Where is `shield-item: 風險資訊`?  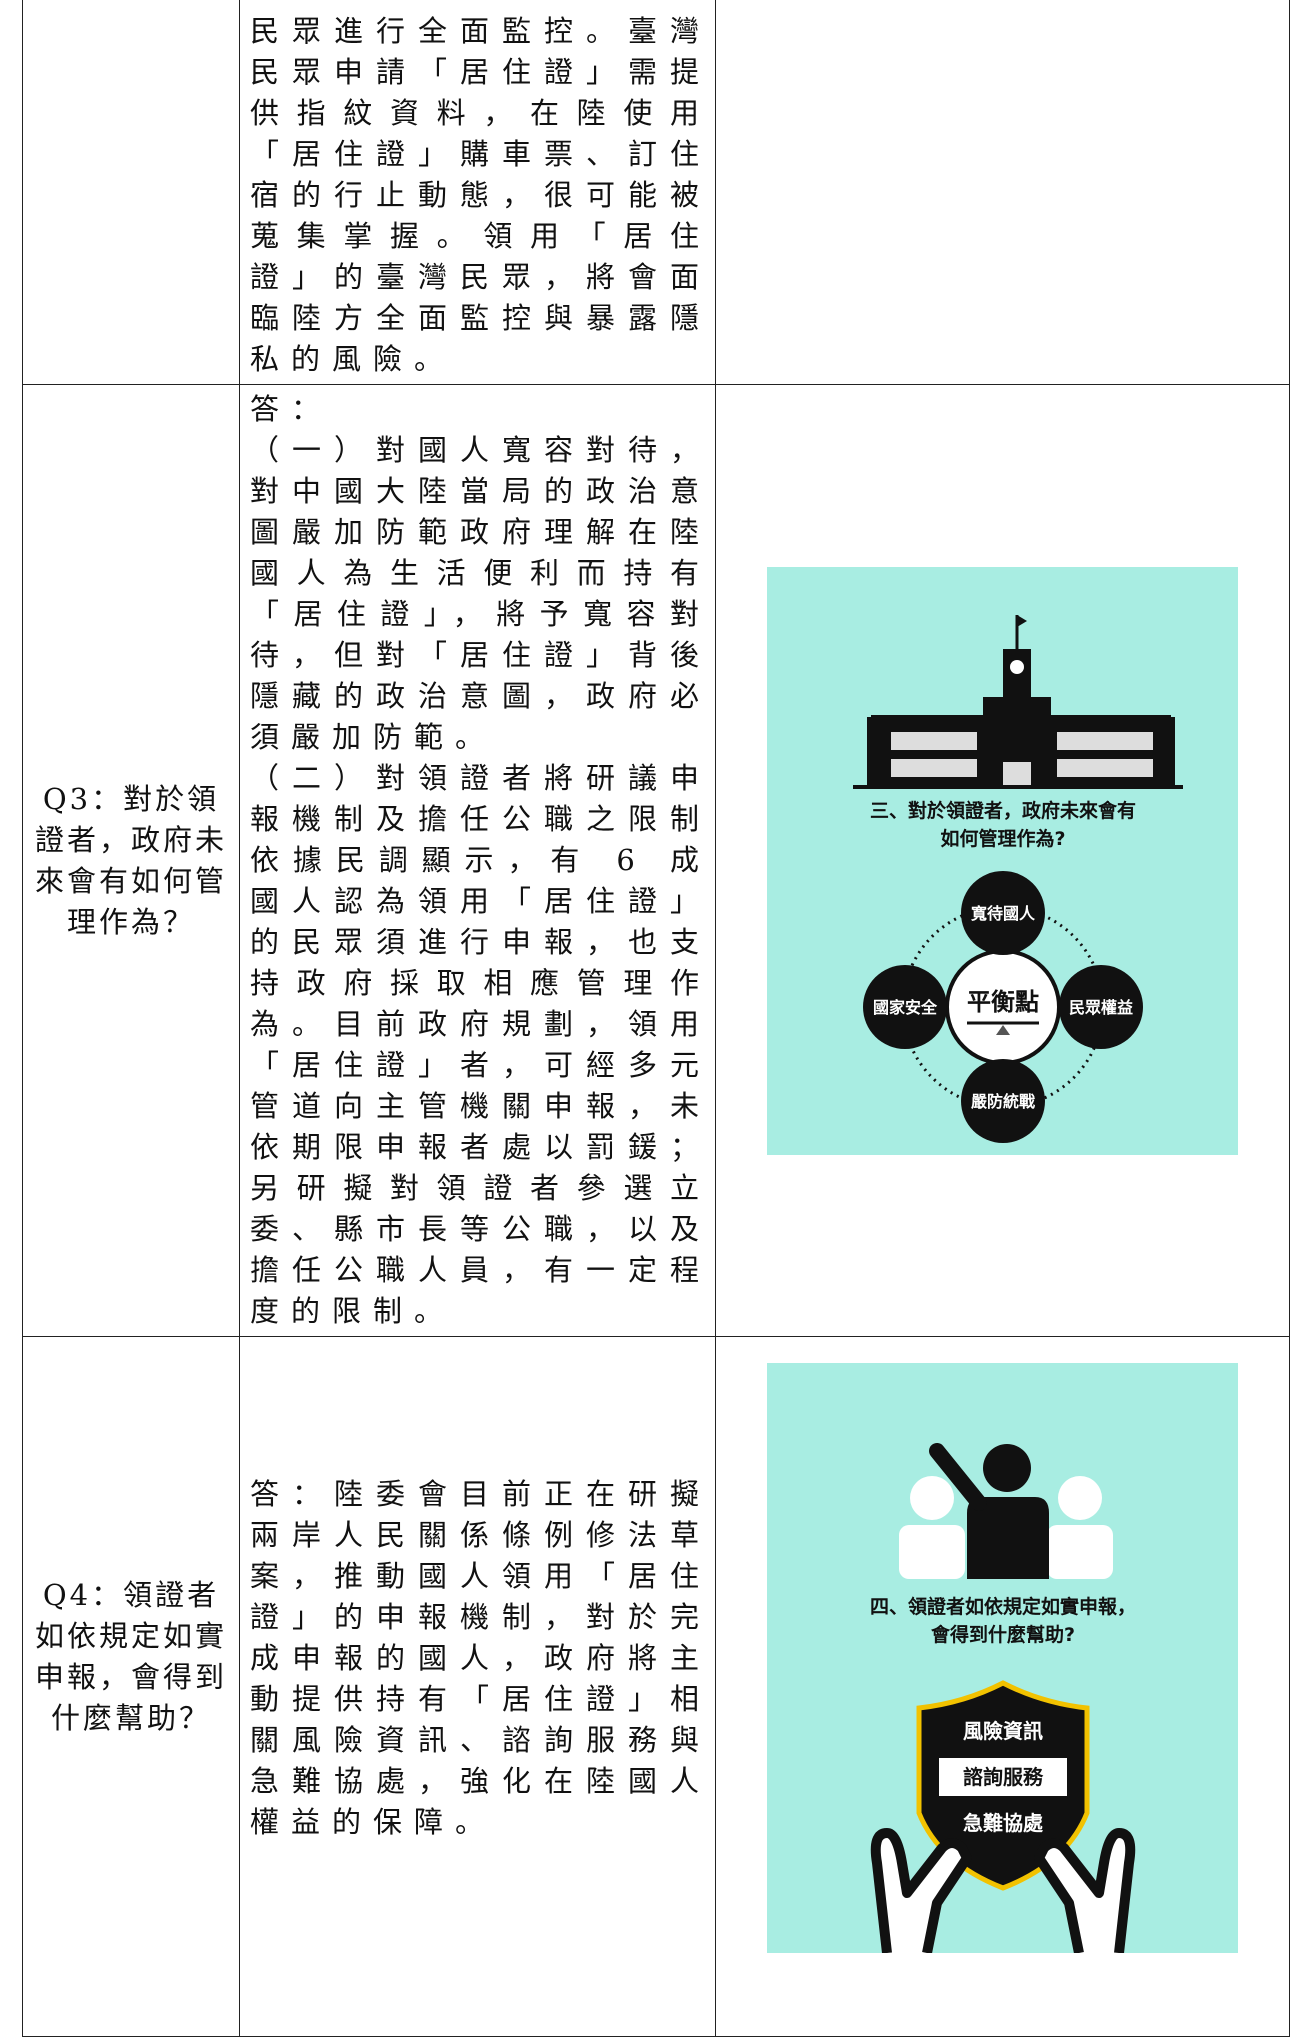 shield-item: 風險資訊 is located at coordinates (1003, 1731).